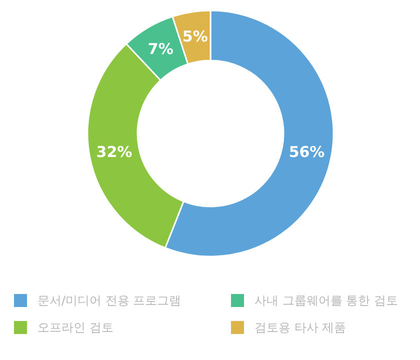 This screenshot has height=360, width=420. I want to click on data-label: 7%, so click(161, 49).